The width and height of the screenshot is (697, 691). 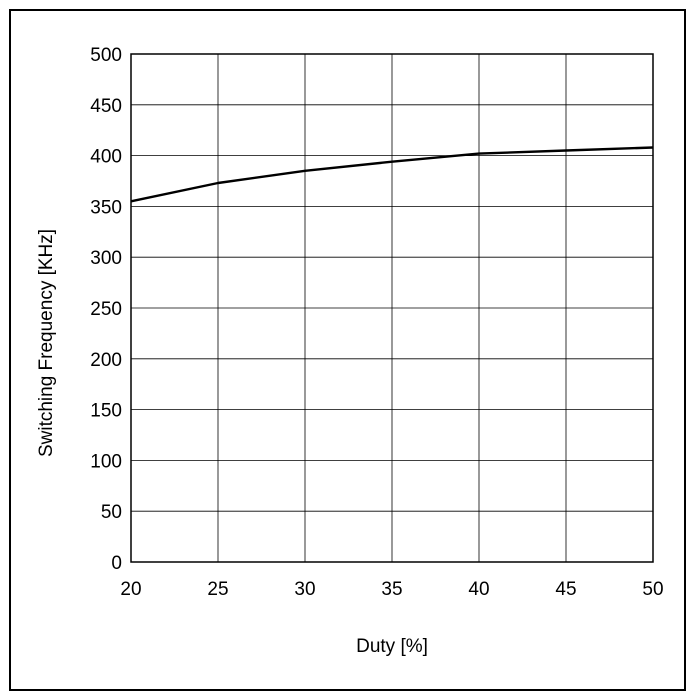 What do you see at coordinates (106, 411) in the screenshot?
I see `y-tick-label: 150` at bounding box center [106, 411].